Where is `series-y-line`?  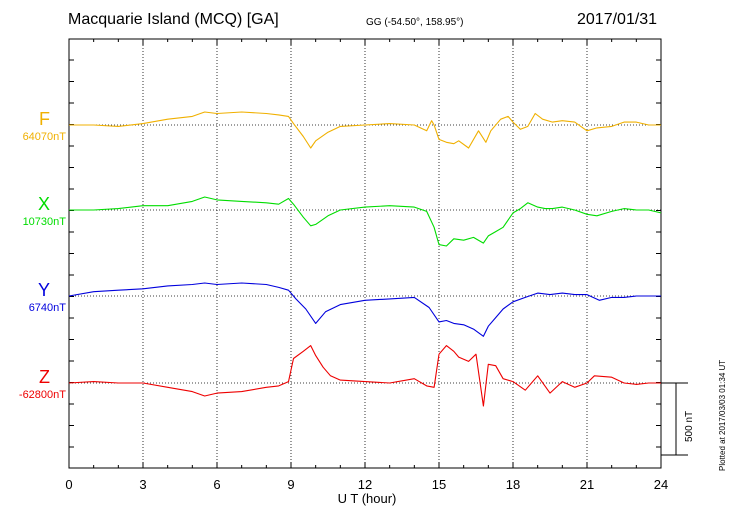
series-y-line is located at coordinates (364, 309).